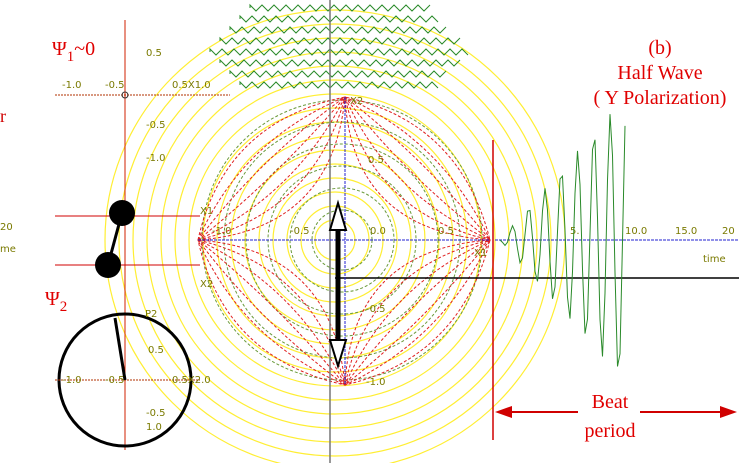 Image resolution: width=739 pixels, height=463 pixels. What do you see at coordinates (154, 427) in the screenshot?
I see `tick-label: 1.0` at bounding box center [154, 427].